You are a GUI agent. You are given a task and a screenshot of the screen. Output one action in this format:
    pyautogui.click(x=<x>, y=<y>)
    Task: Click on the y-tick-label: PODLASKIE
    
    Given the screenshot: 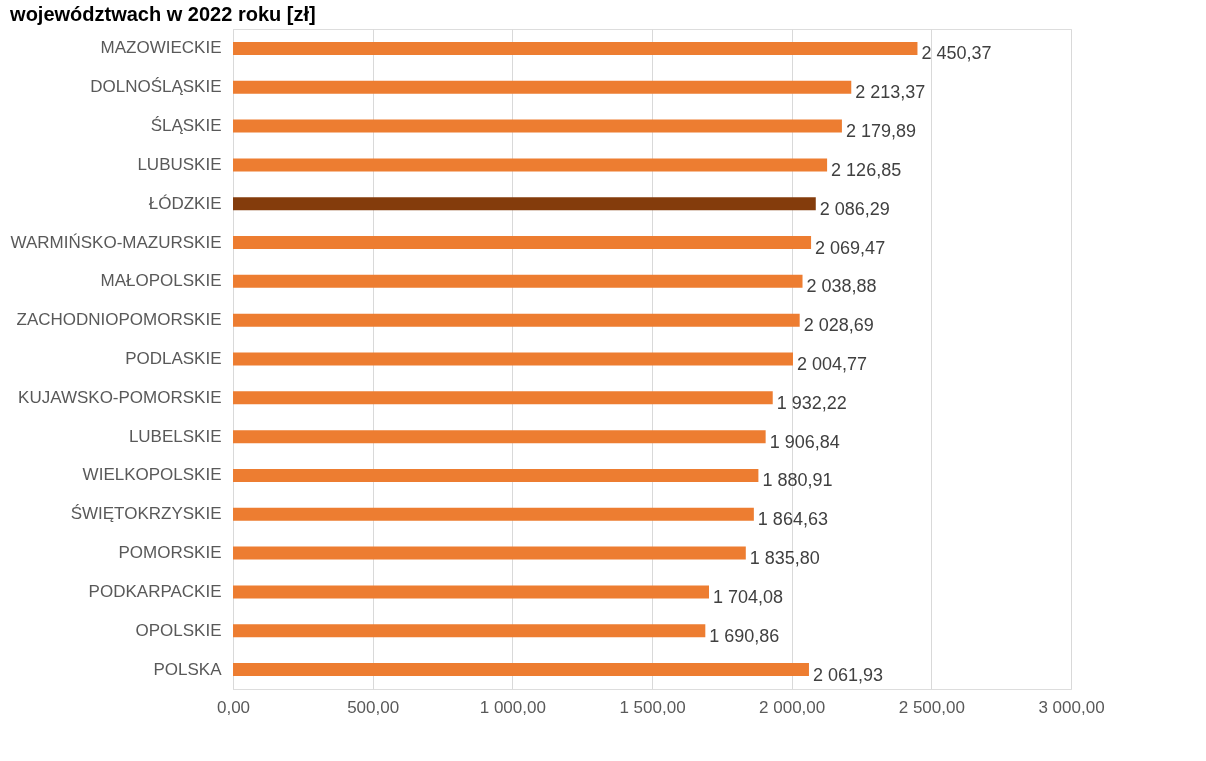 What is the action you would take?
    pyautogui.click(x=173, y=358)
    